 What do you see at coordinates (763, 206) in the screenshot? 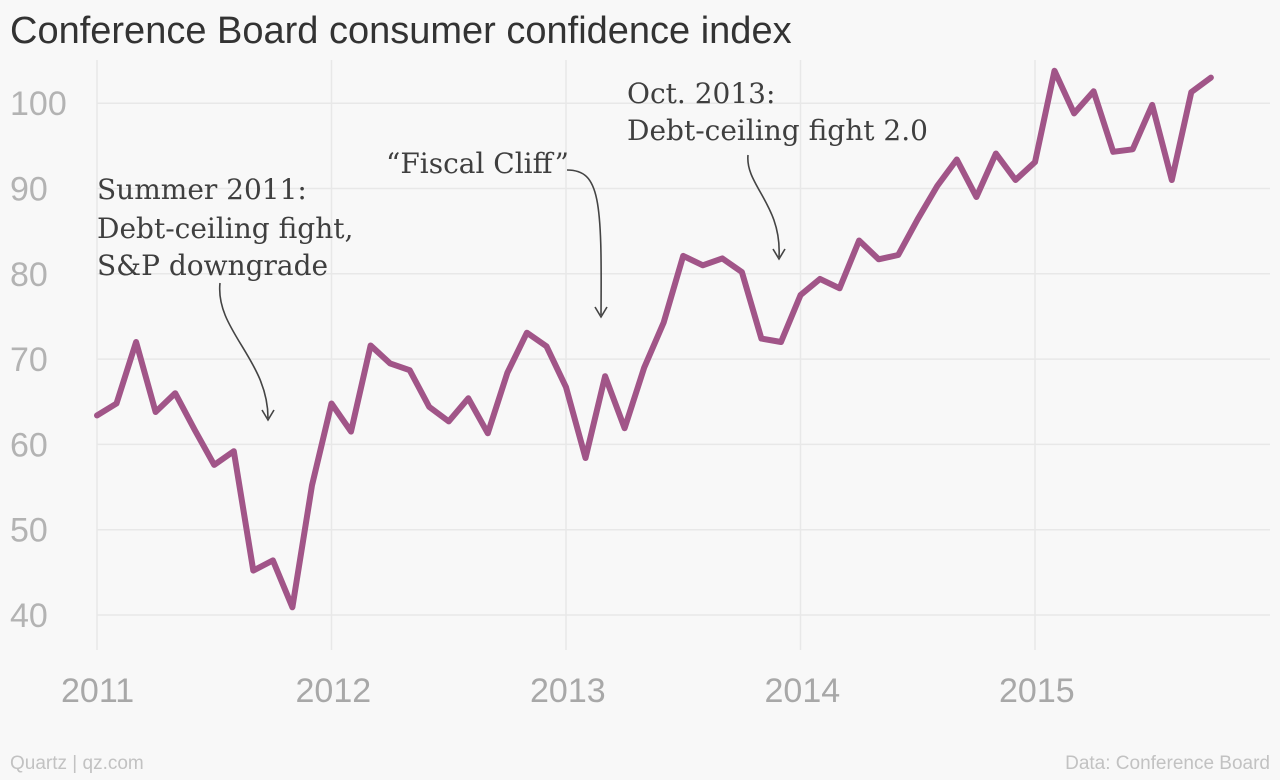
I see `annotation-oct-2013-arrow` at bounding box center [763, 206].